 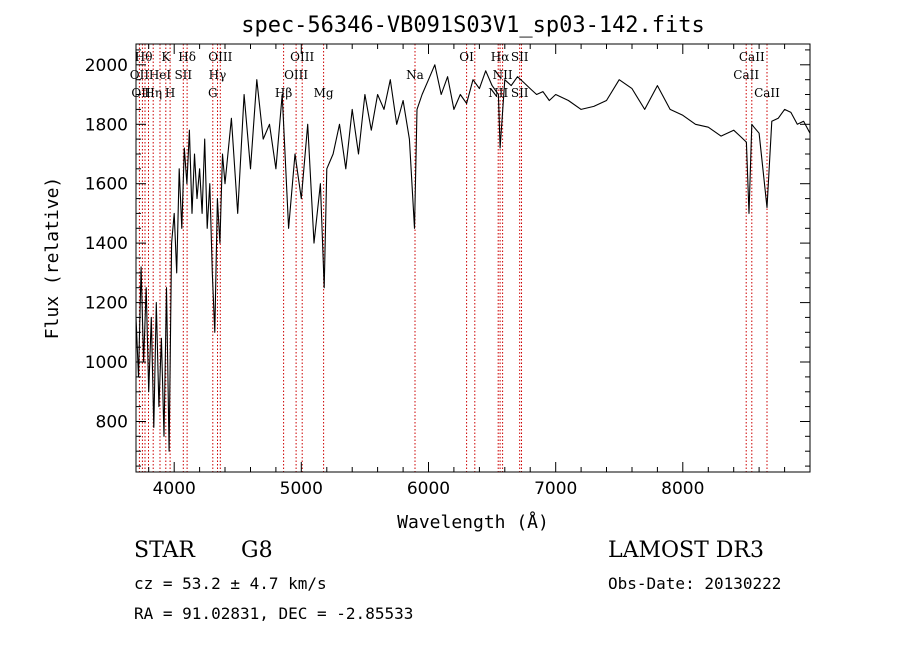 I want to click on coordinates: RA = 91.02831, DEC = -2.85533, so click(x=274, y=613).